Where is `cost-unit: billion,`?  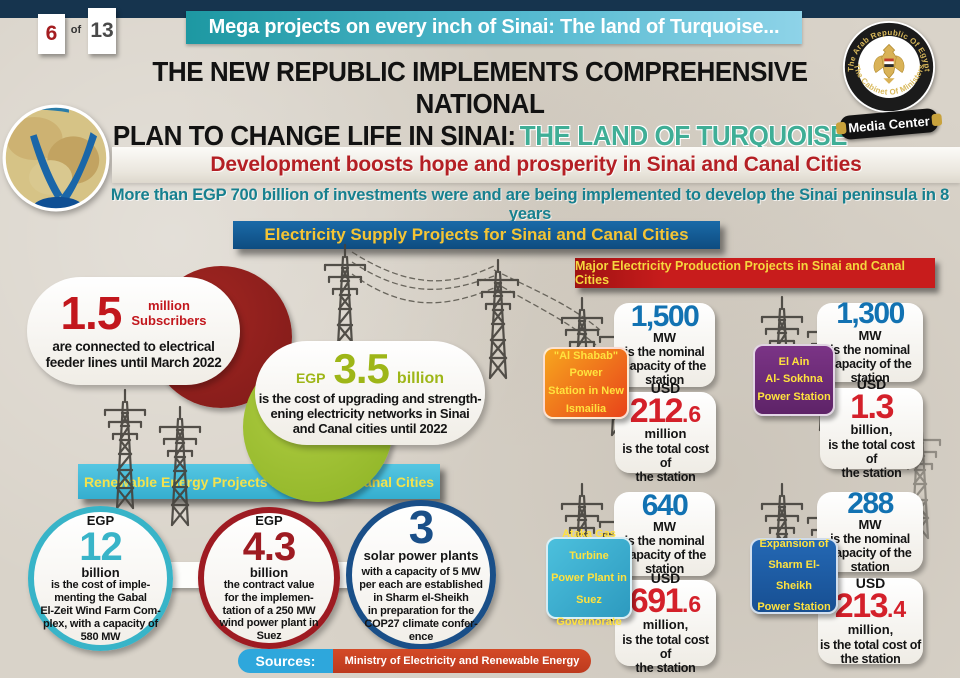
cost-unit: billion, is located at coordinates (871, 430).